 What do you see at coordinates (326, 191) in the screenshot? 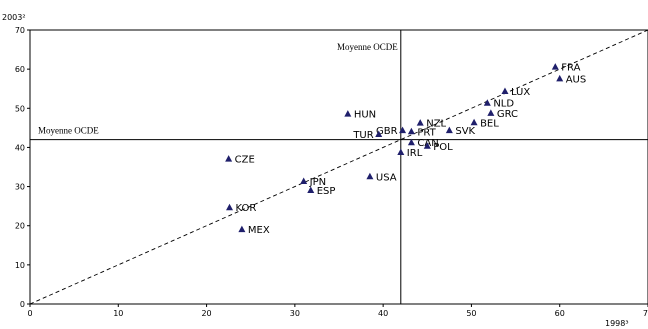
I see `point-label: ESP` at bounding box center [326, 191].